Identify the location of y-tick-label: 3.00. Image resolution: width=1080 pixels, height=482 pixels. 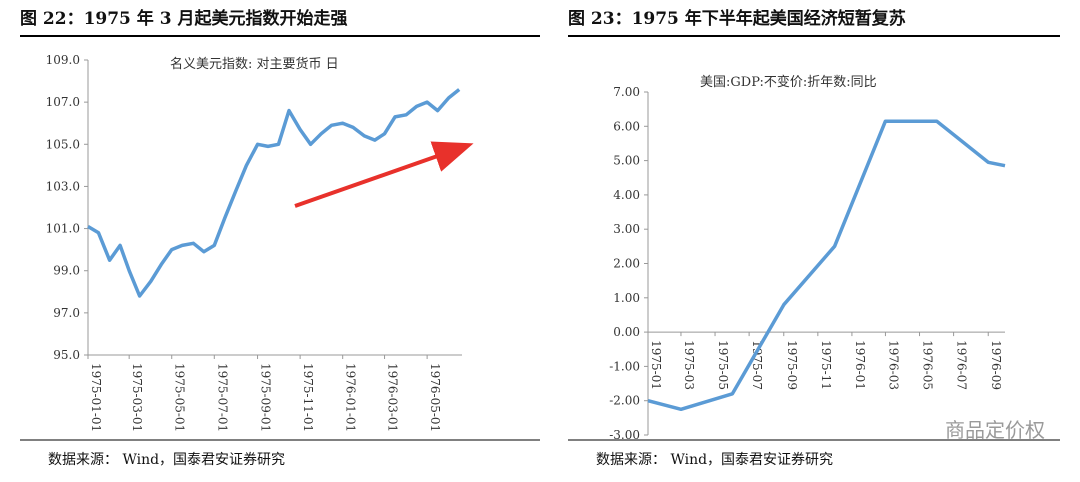
(626, 229).